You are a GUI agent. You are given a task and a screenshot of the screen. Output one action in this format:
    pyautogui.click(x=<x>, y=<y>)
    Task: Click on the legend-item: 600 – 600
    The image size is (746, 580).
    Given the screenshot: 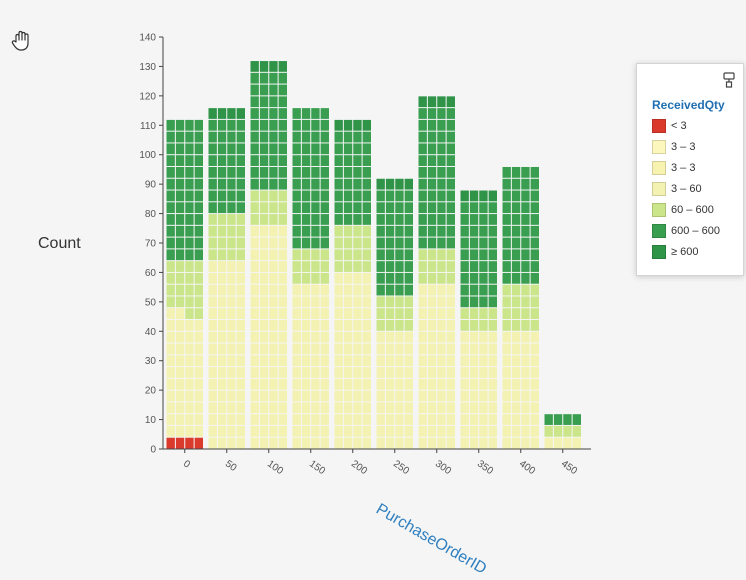 What is the action you would take?
    pyautogui.click(x=686, y=232)
    